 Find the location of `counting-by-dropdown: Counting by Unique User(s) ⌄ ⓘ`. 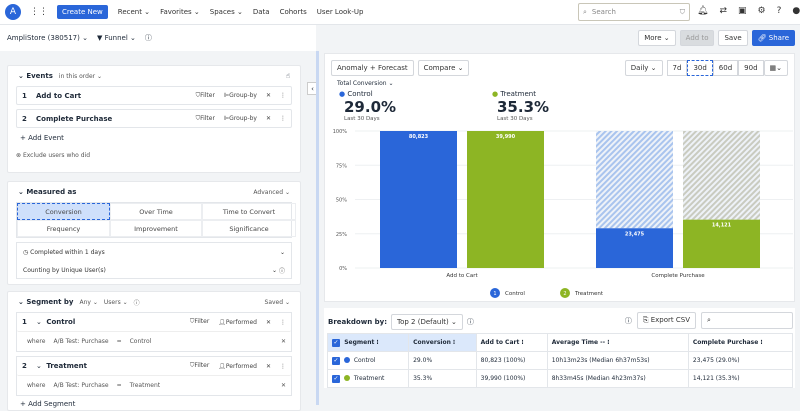

counting-by-dropdown: Counting by Unique User(s) ⌄ ⓘ is located at coordinates (154, 270).